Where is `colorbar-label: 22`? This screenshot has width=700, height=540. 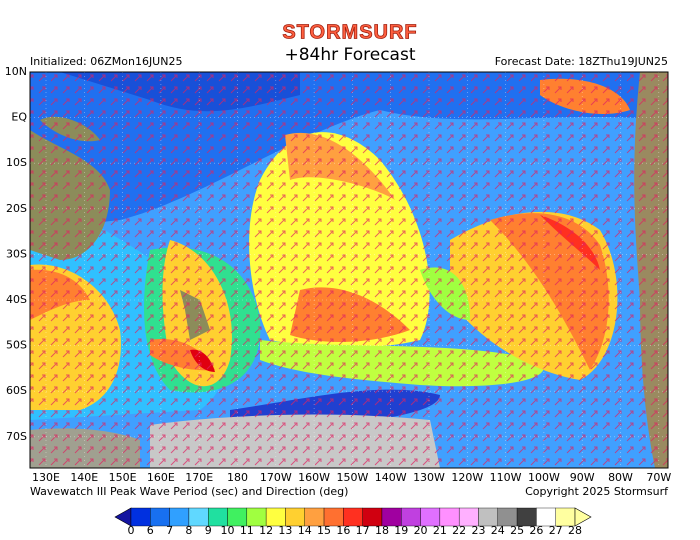 colorbar-label: 22 is located at coordinates (459, 530).